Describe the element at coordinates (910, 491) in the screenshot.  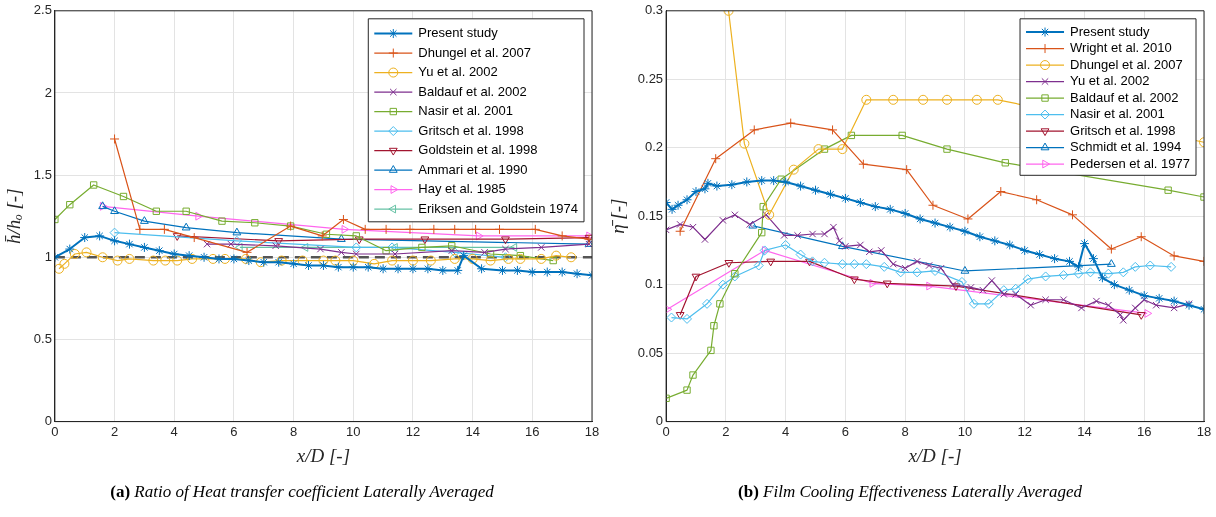
I see `text: (b) Film Cooling Effectiveness Laterally Averaged` at that location.